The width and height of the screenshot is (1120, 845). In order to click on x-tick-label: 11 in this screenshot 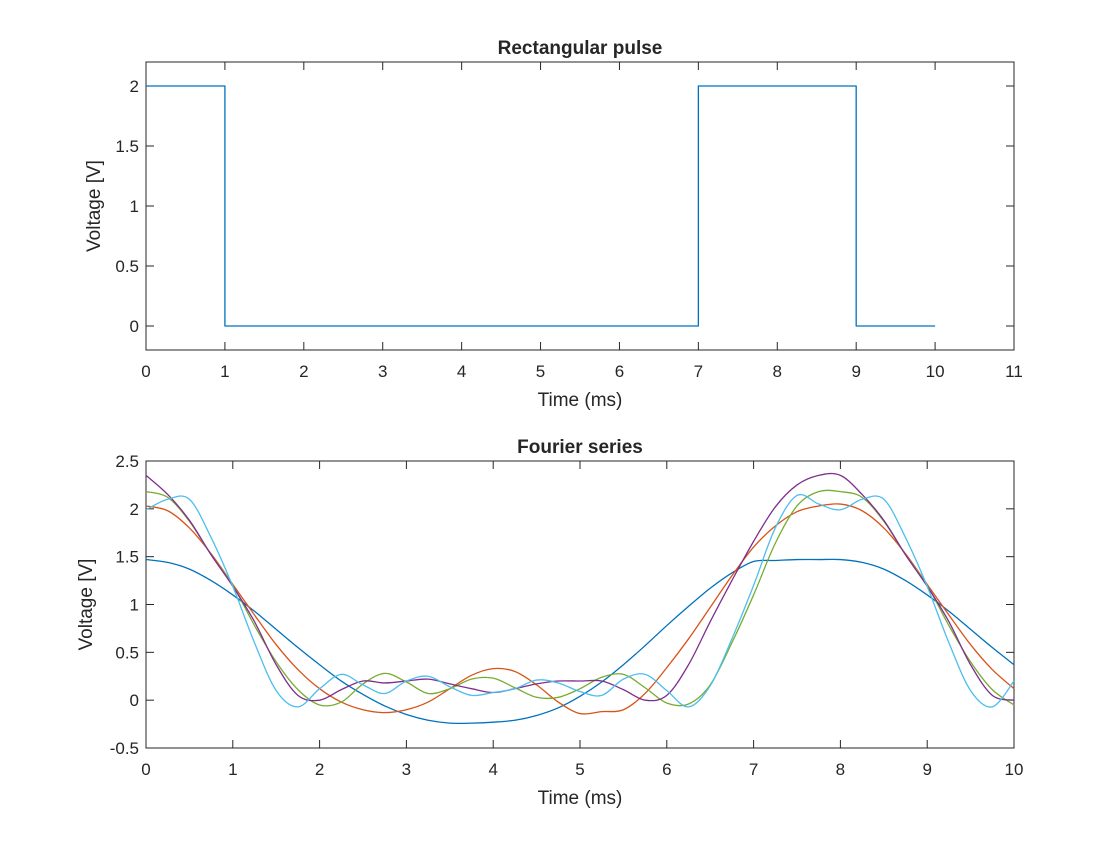, I will do `click(1014, 371)`.